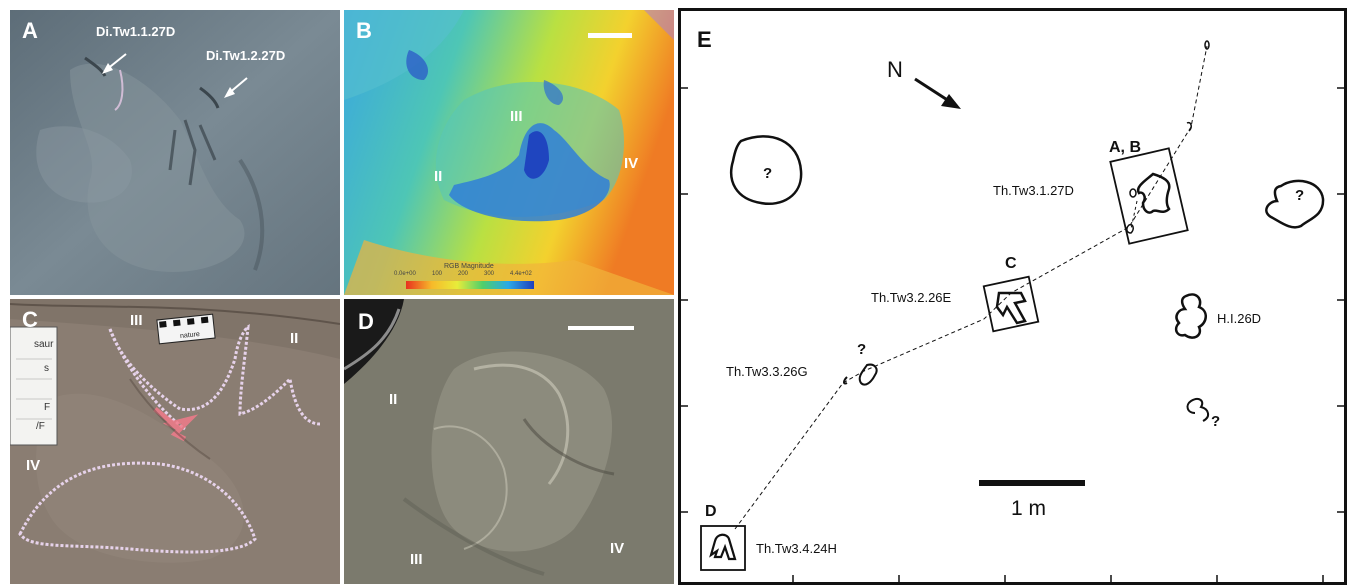 This screenshot has height=588, width=1352. What do you see at coordinates (711, 511) in the screenshot?
I see `box-d-label: D` at bounding box center [711, 511].